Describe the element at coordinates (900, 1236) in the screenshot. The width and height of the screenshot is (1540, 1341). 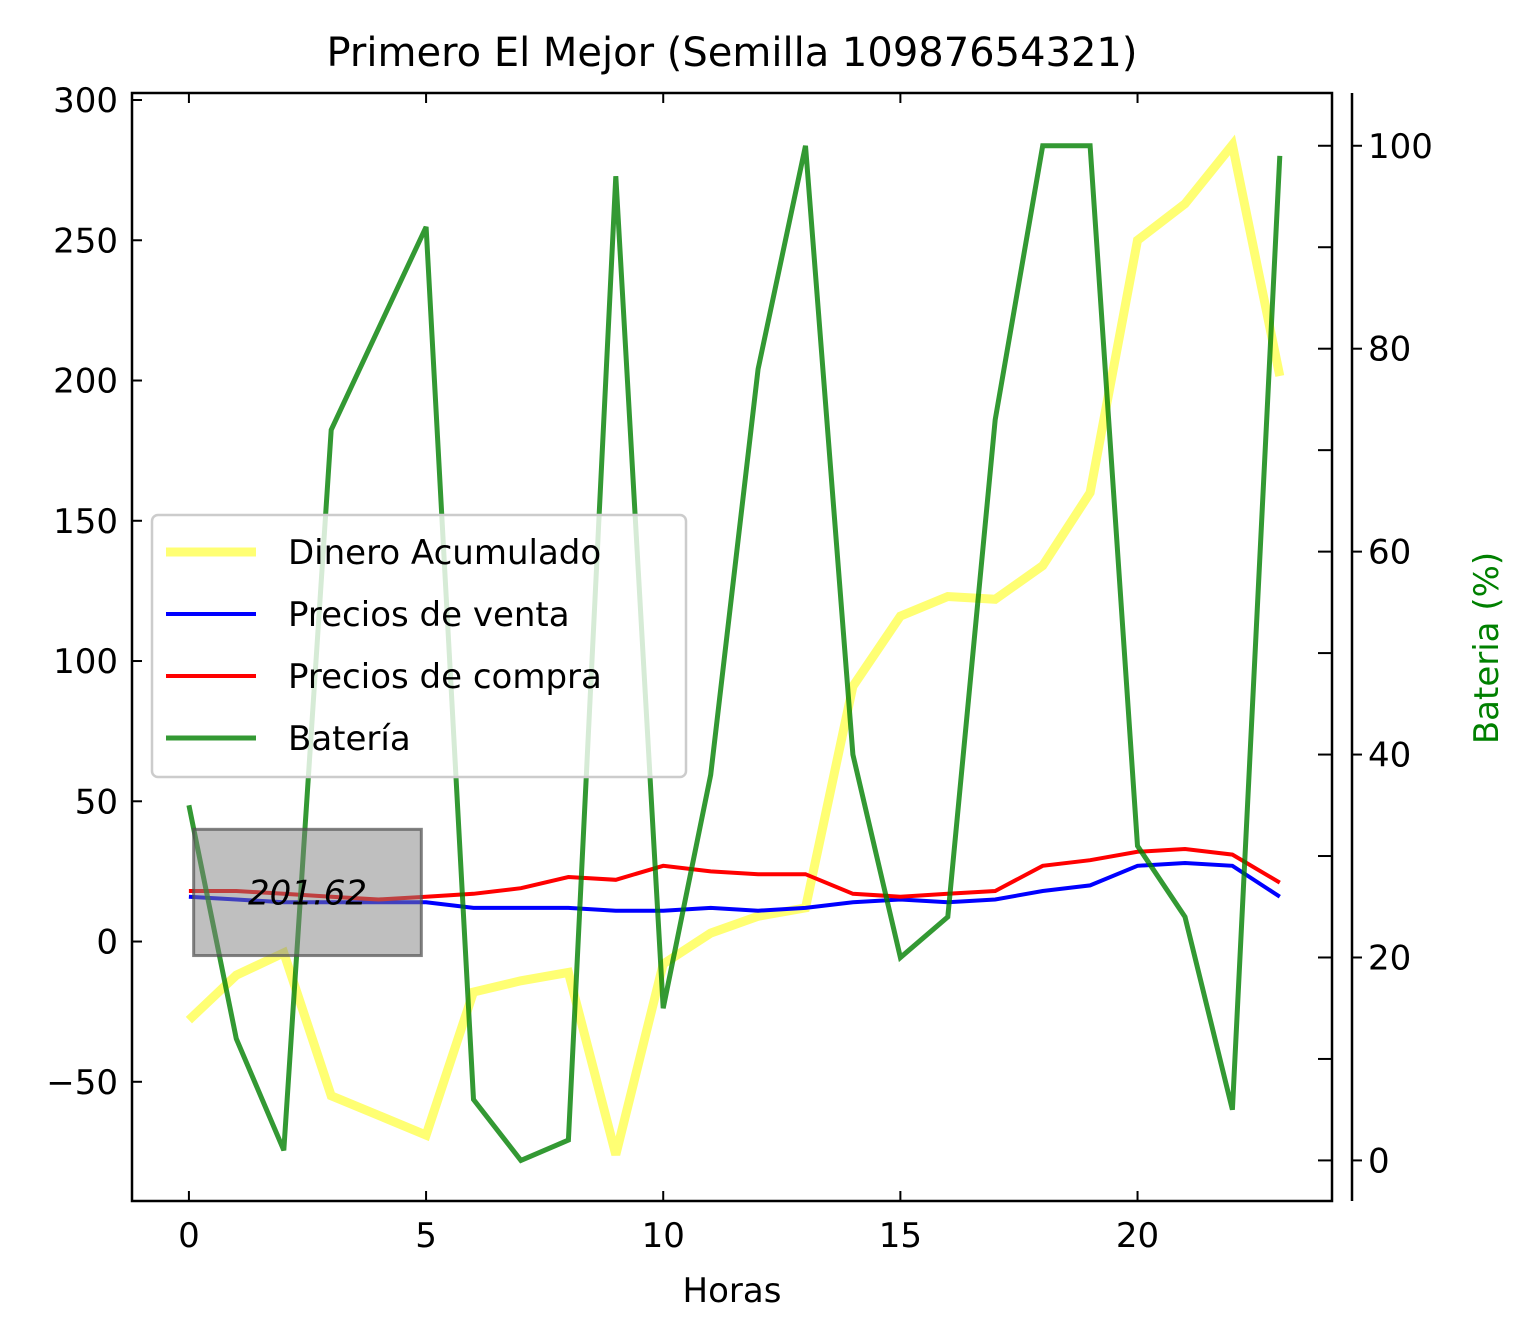
I see `x-tick-label: 15` at that location.